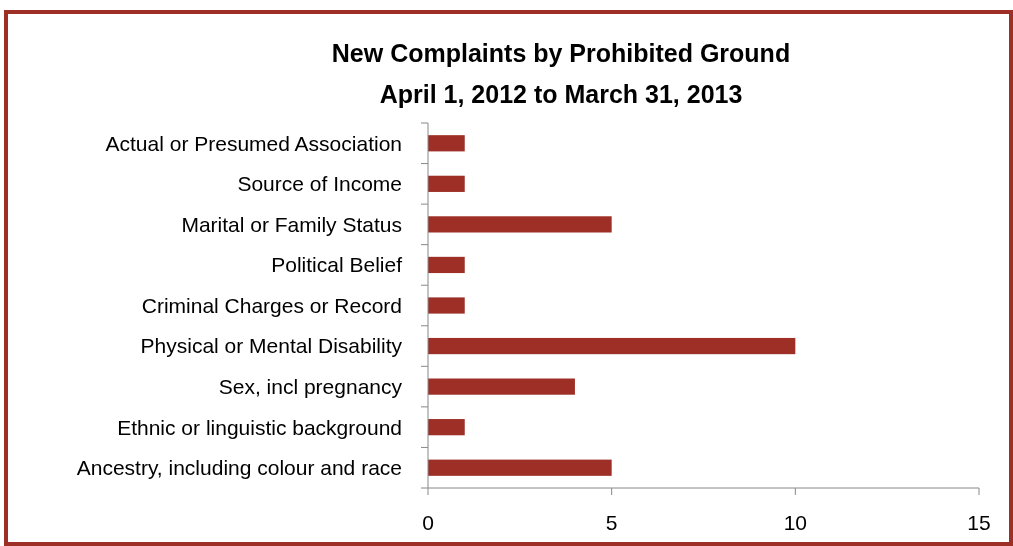  I want to click on y-tick-label: Marital or Family Status, so click(291, 224).